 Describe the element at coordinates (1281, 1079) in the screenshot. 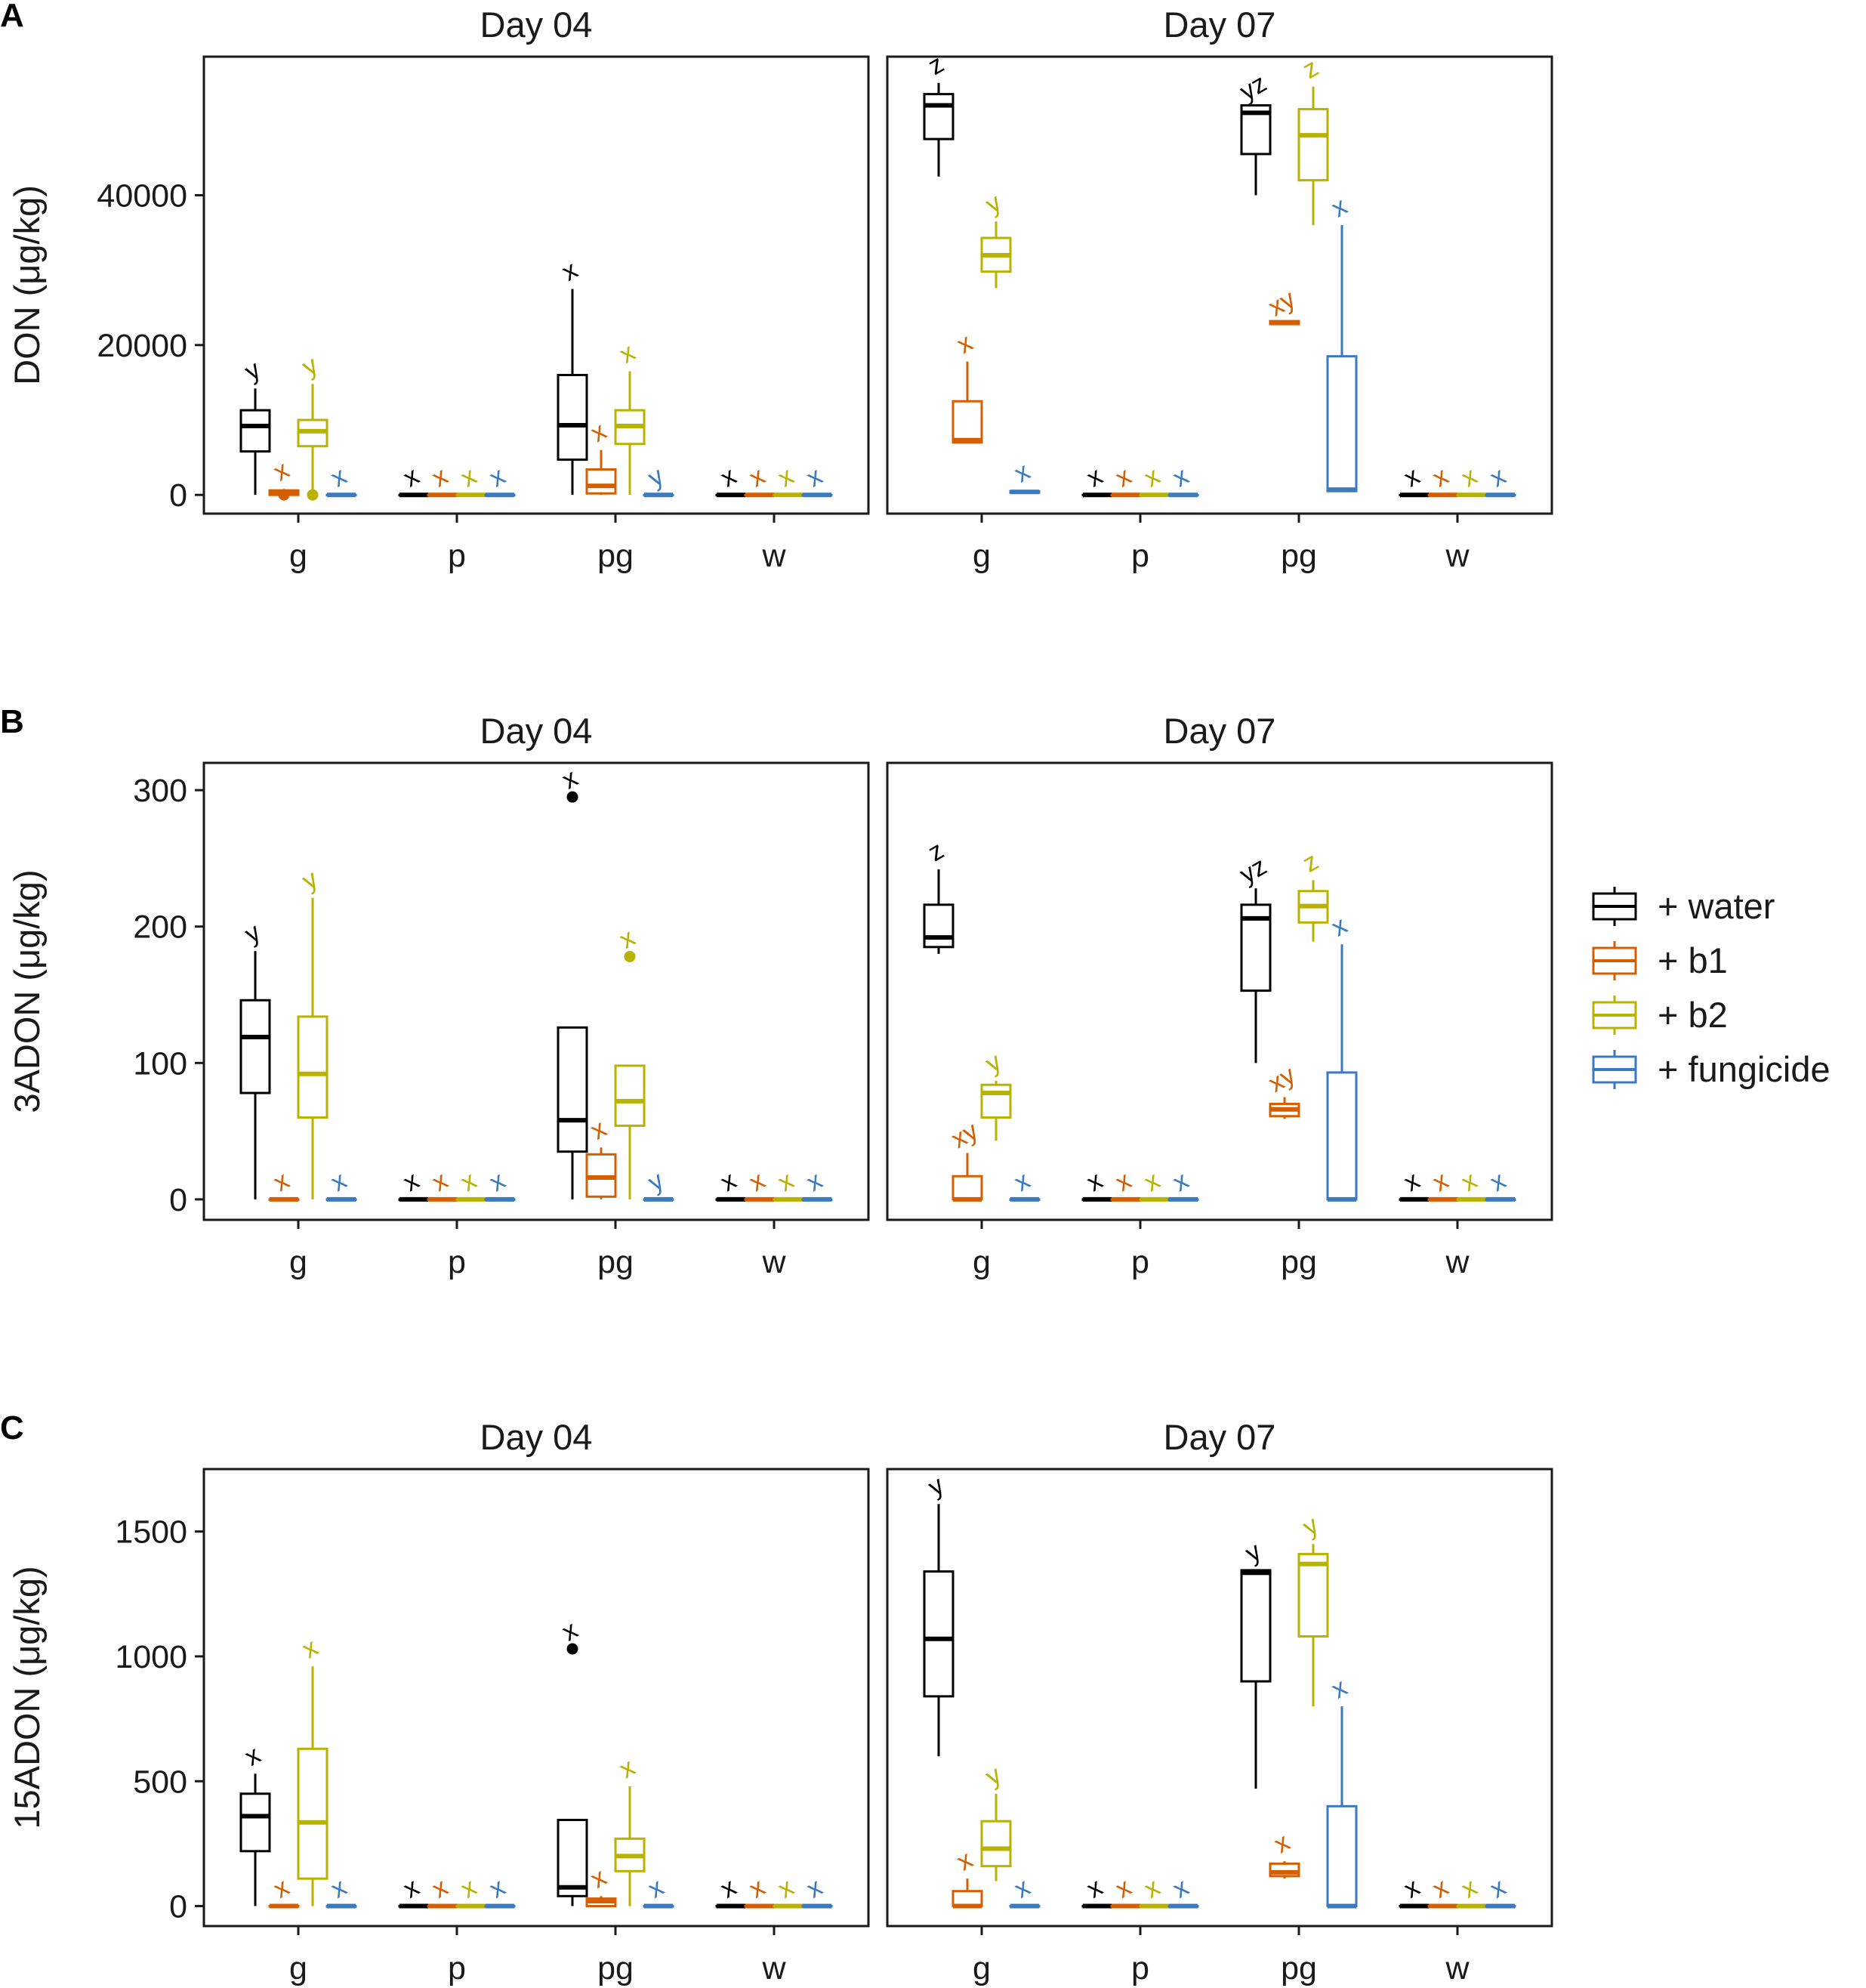

I see `significance-letter: xy` at that location.